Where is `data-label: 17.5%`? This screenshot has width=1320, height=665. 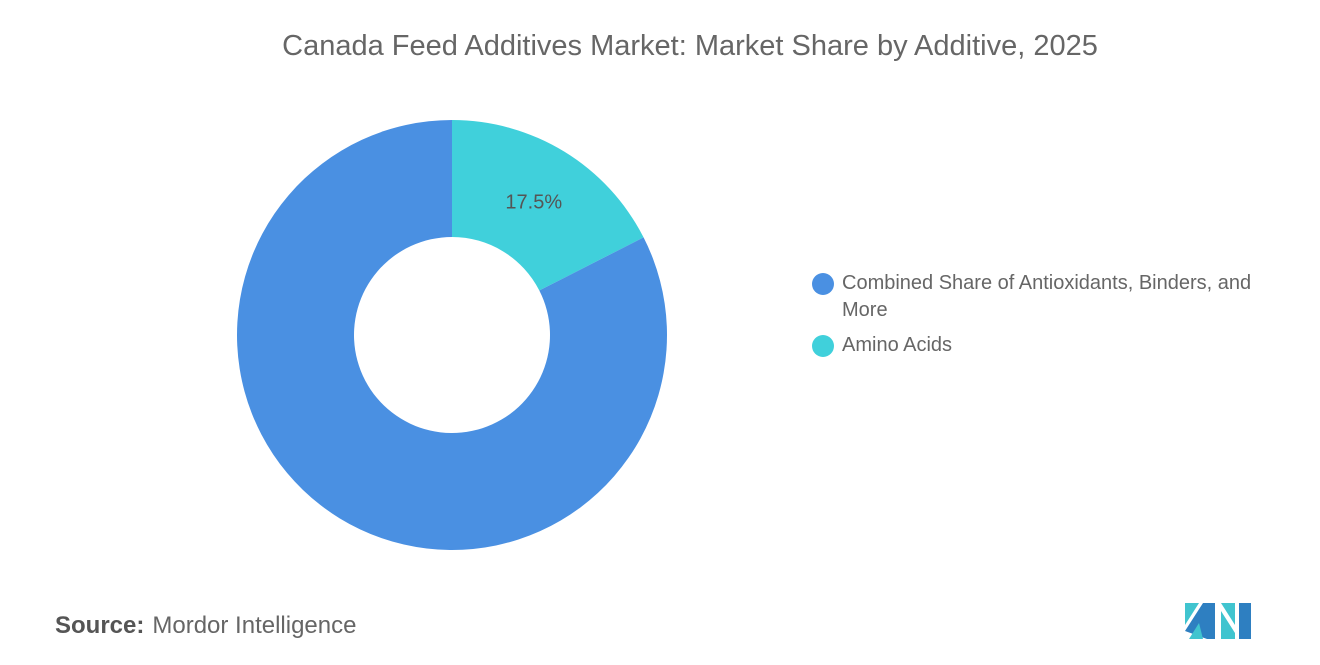
data-label: 17.5% is located at coordinates (533, 203).